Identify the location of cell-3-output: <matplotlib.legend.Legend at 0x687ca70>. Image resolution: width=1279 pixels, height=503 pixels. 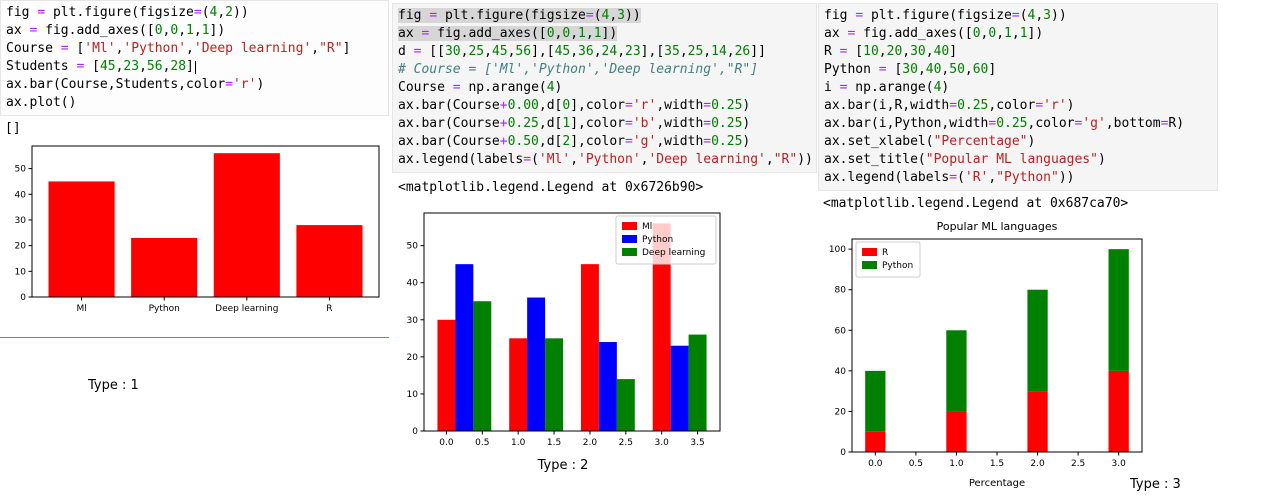
(976, 203).